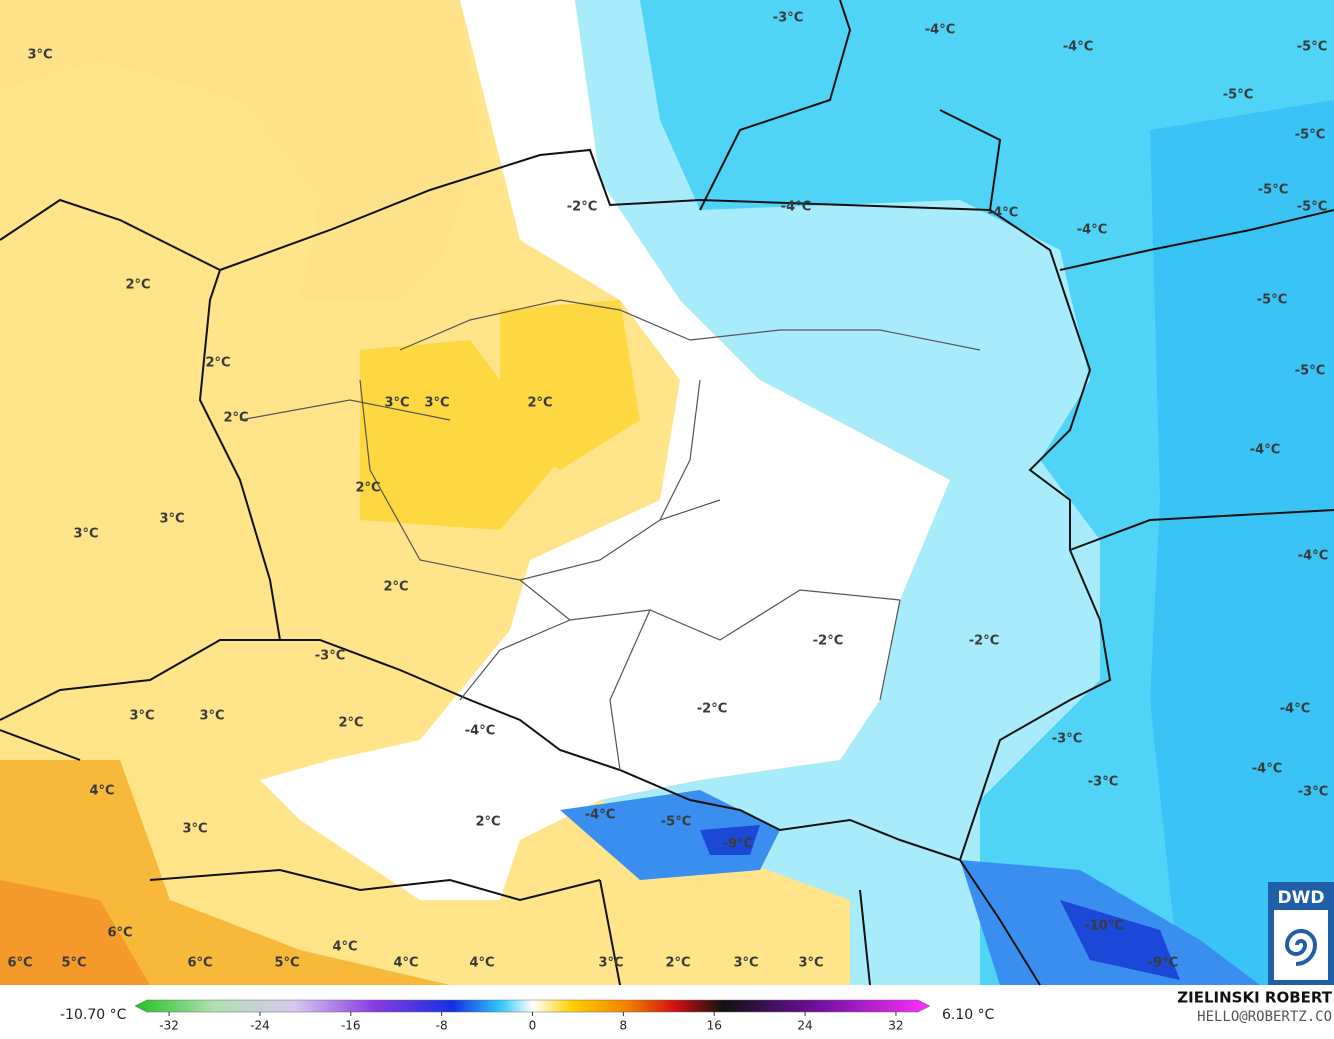 The width and height of the screenshot is (1334, 1039). Describe the element at coordinates (93, 1015) in the screenshot. I see `min-label: -10.70 °C` at that location.